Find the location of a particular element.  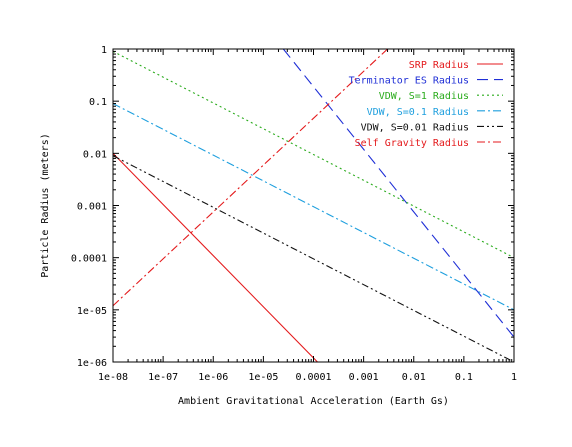

y-tick-label: 0.1 is located at coordinates (98, 102).